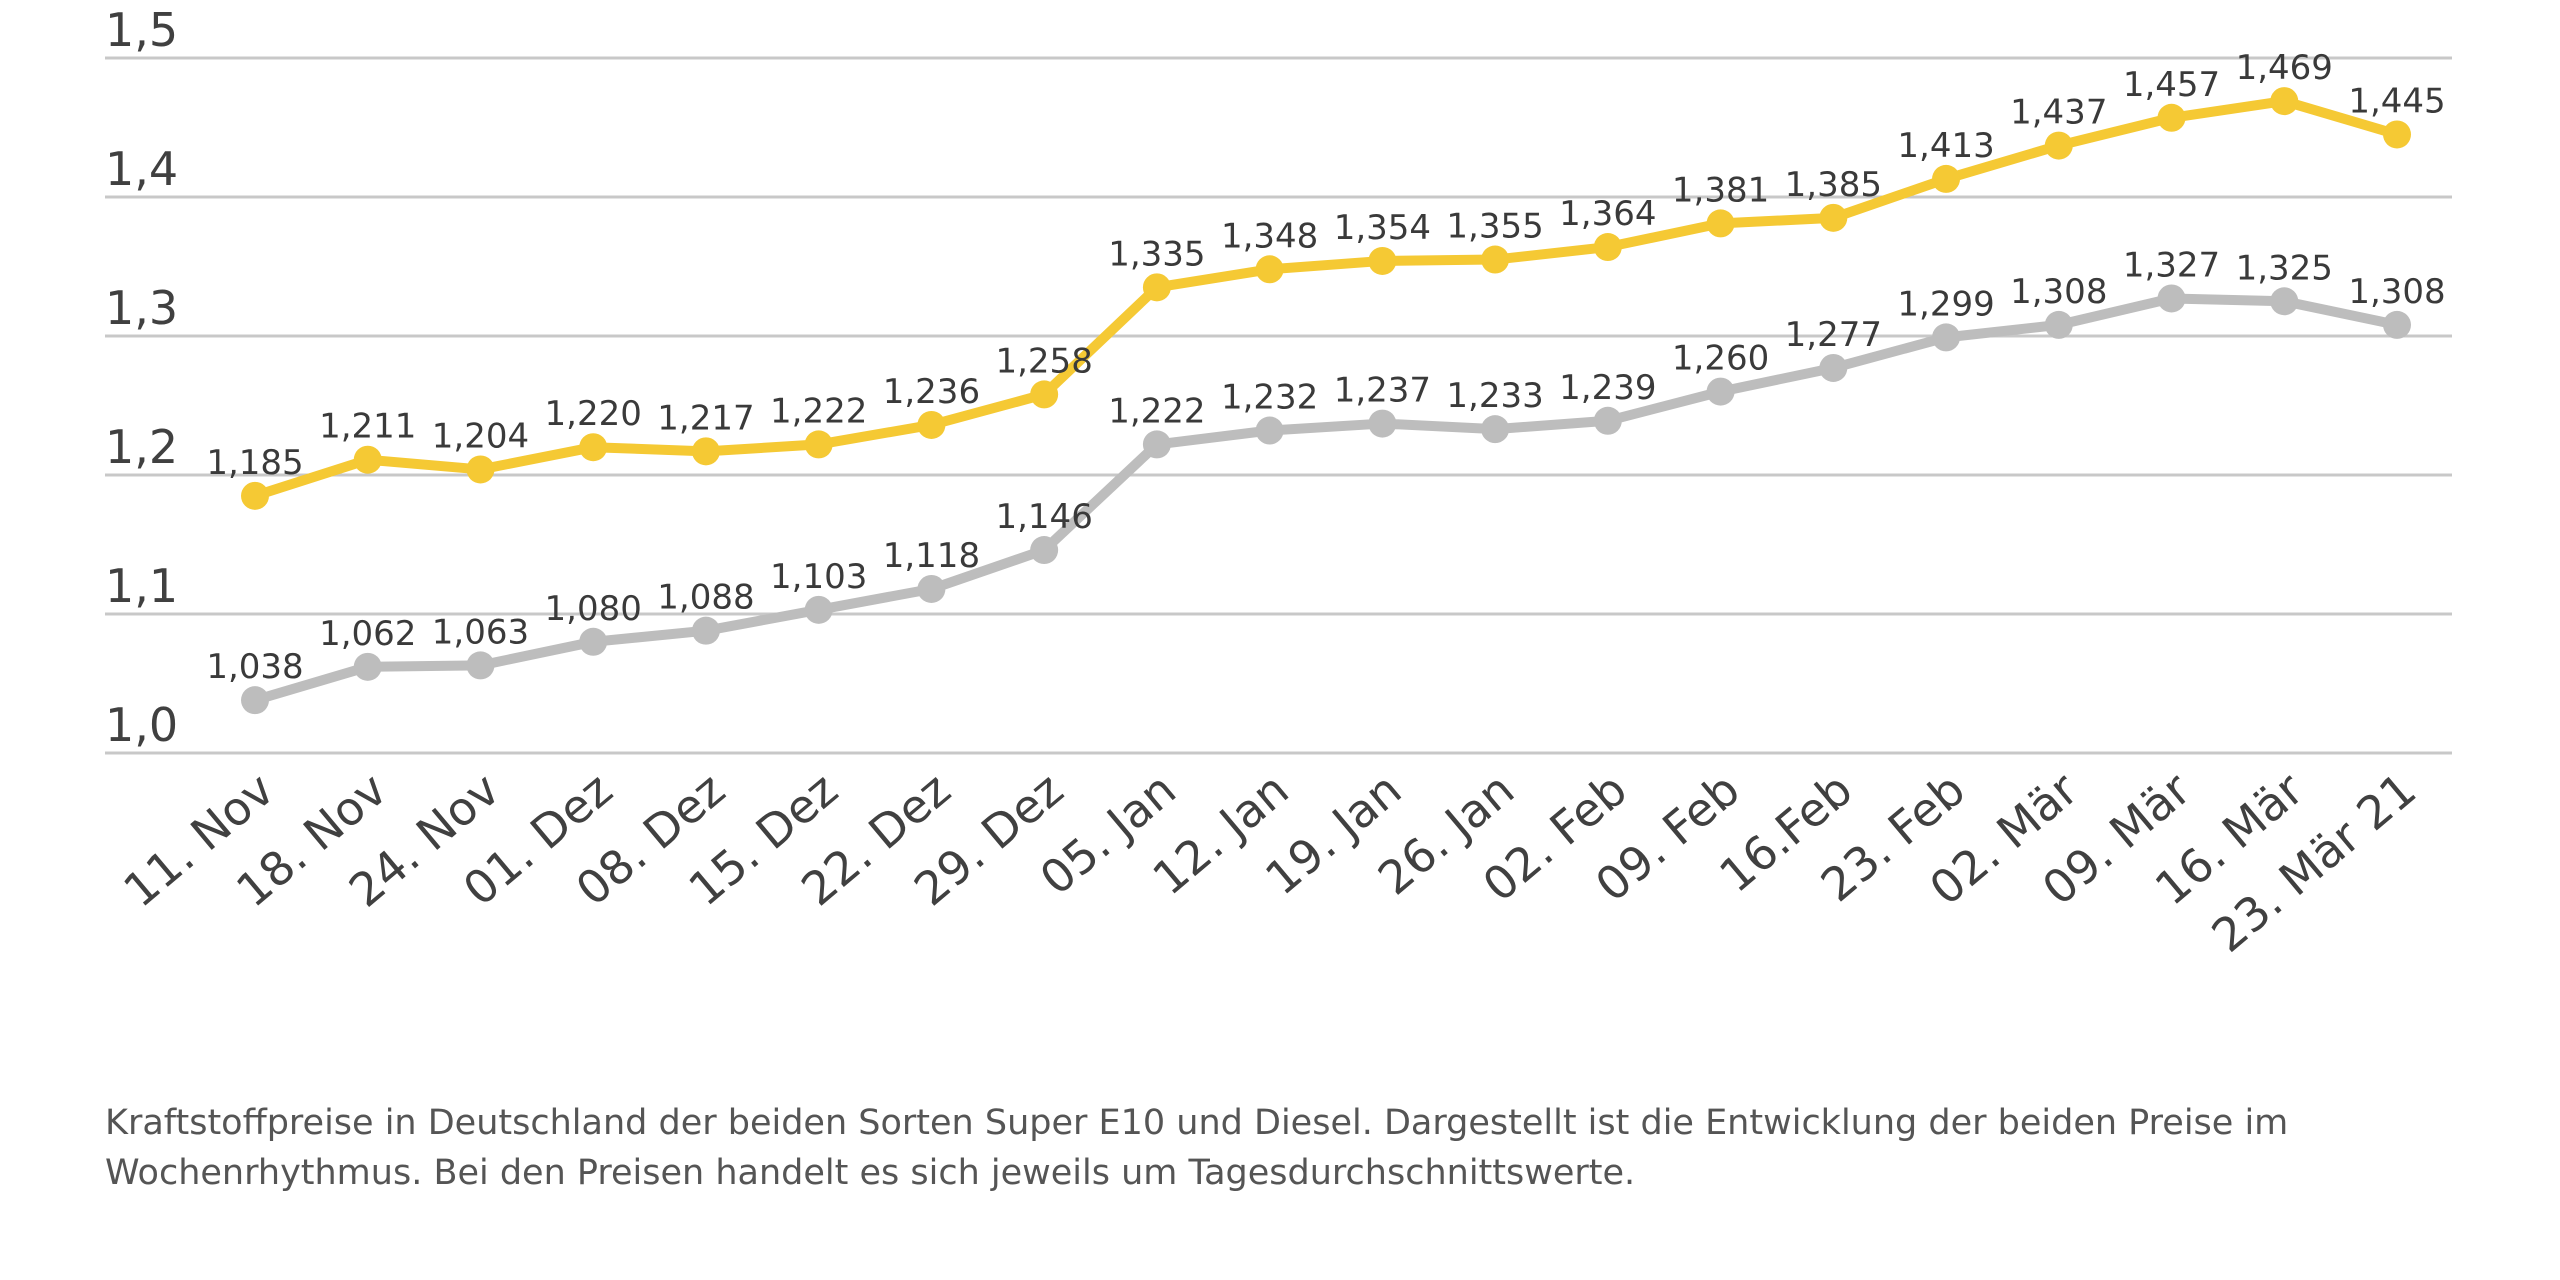  What do you see at coordinates (141, 725) in the screenshot?
I see `y-tick-label: 1,0` at bounding box center [141, 725].